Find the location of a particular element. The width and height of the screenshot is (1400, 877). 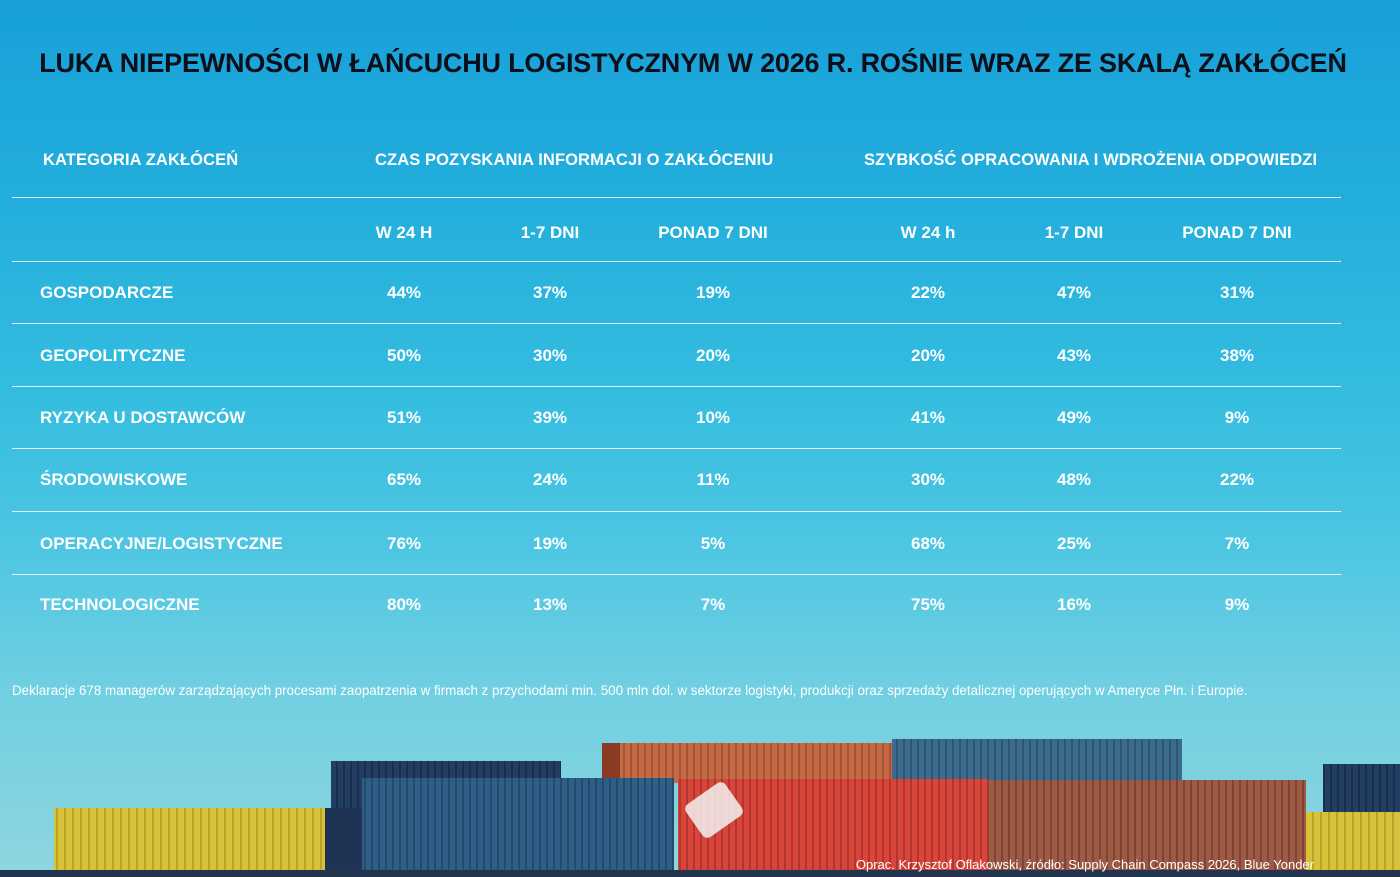

table-cell: 48% is located at coordinates (1074, 479).